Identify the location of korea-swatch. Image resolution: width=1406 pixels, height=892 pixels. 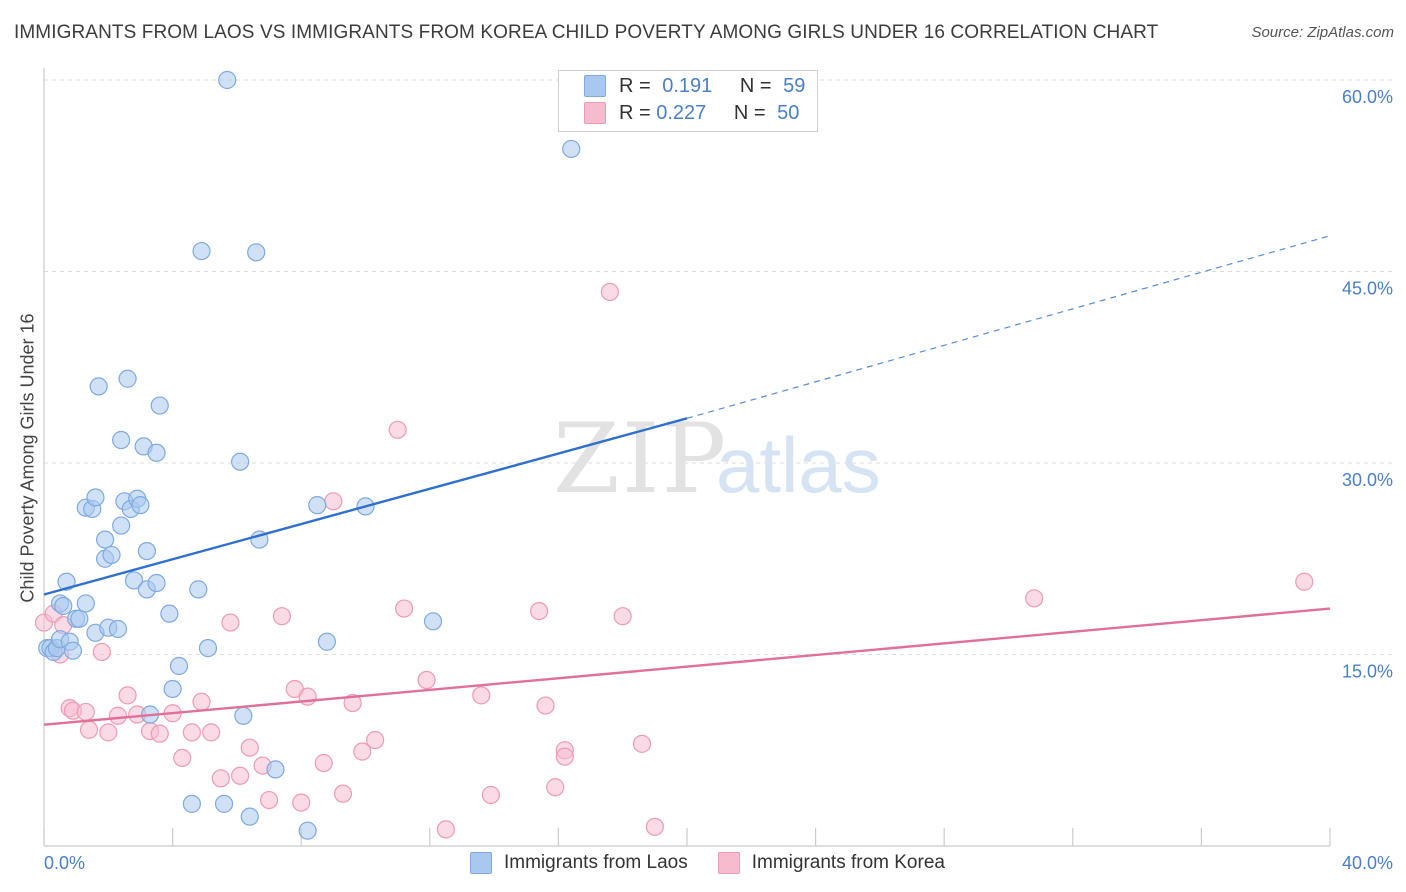
(595, 113).